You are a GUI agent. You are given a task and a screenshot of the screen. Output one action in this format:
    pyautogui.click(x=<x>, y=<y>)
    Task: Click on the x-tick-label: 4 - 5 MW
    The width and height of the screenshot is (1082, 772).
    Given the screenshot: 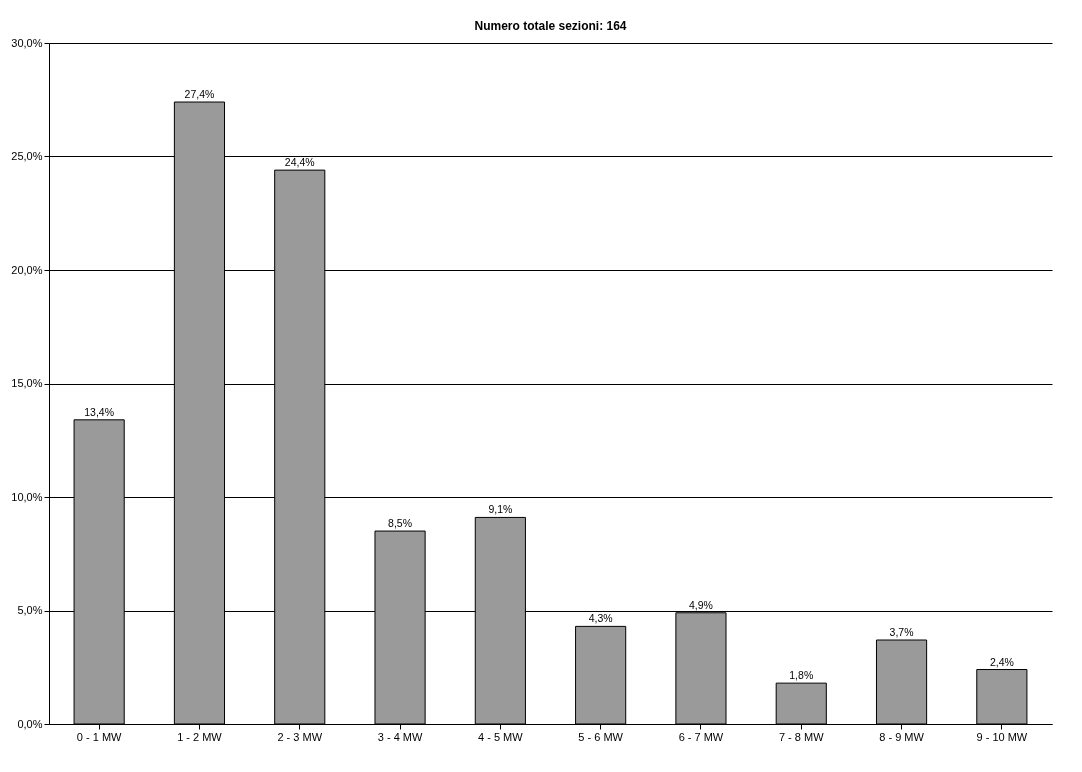 What is the action you would take?
    pyautogui.click(x=501, y=736)
    